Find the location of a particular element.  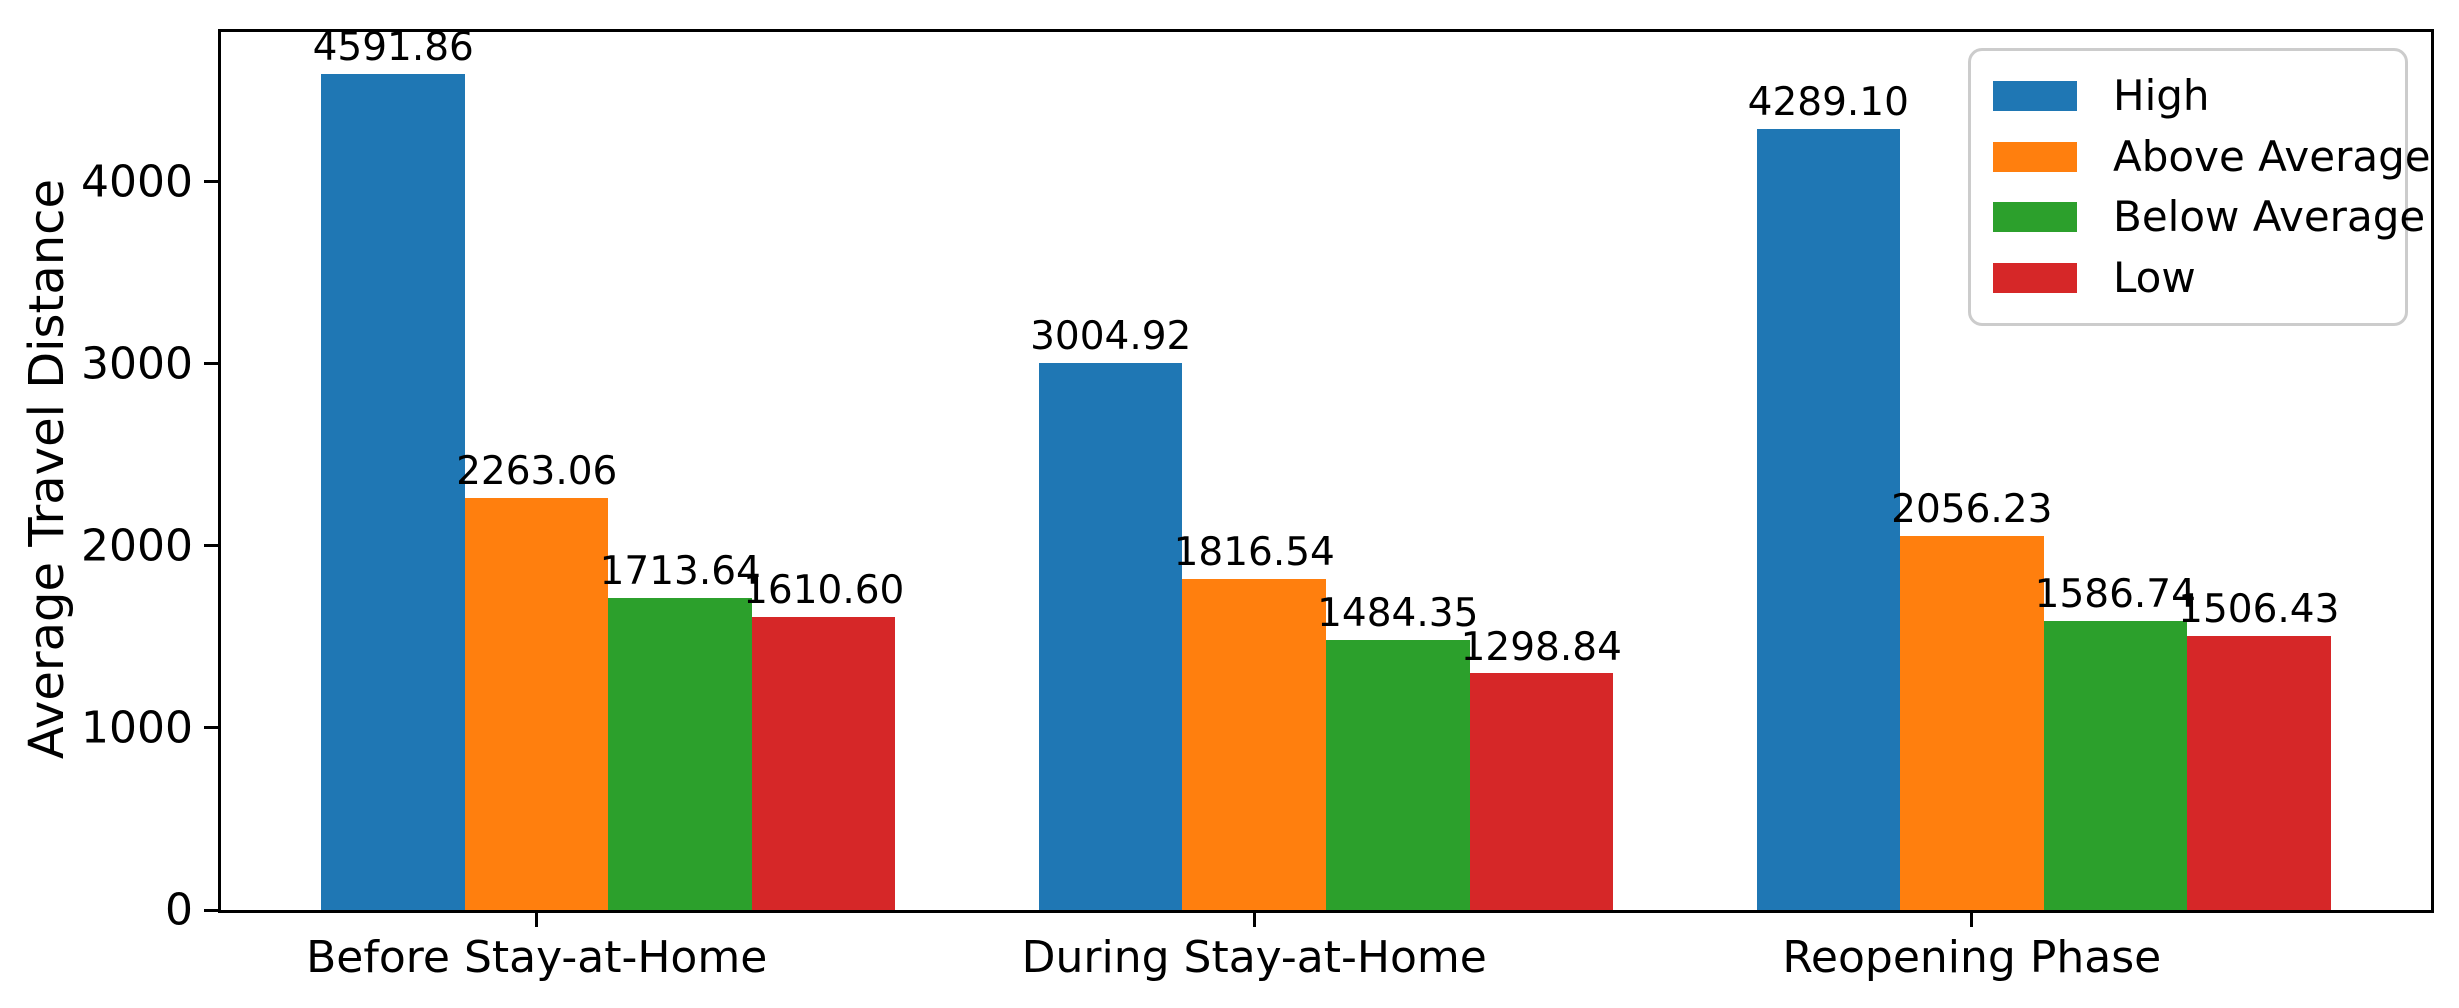

legend: High Above Average Below Average Low is located at coordinates (2199, 187).